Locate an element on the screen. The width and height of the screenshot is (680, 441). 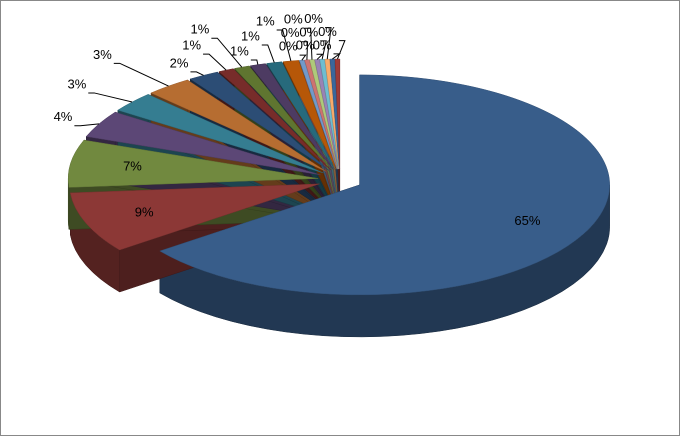
data-label: 9% is located at coordinates (144, 212).